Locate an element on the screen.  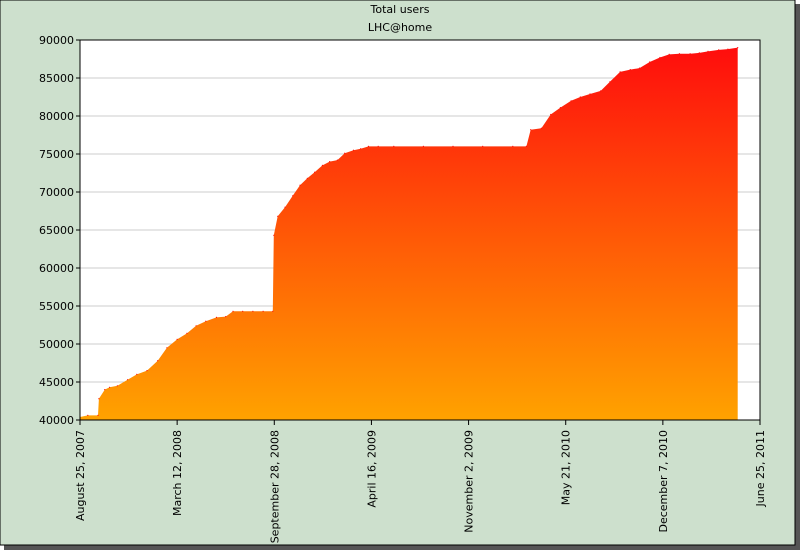
y-tick-label: 45000 is located at coordinates (56, 382).